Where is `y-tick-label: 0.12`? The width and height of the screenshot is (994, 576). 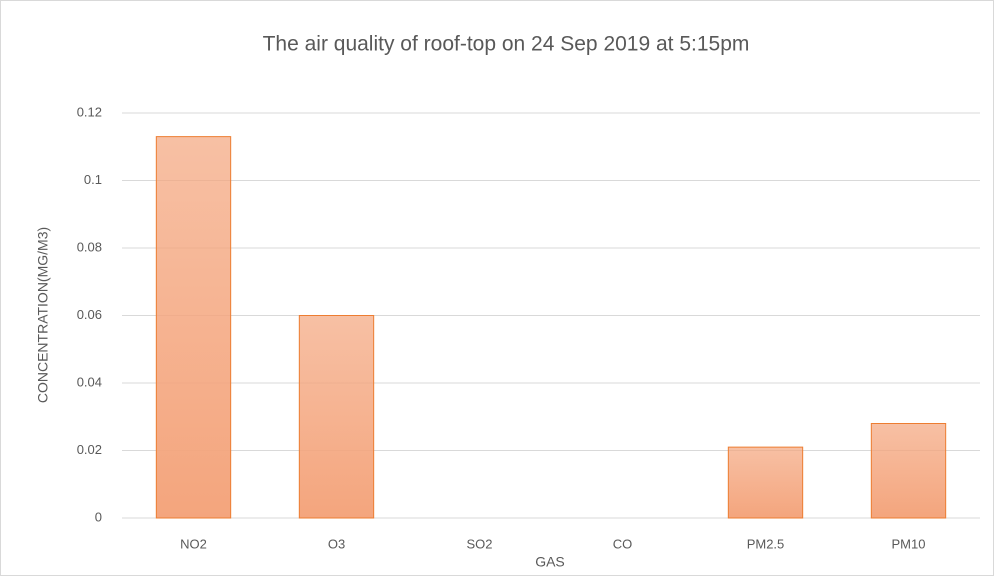
y-tick-label: 0.12 is located at coordinates (89, 111).